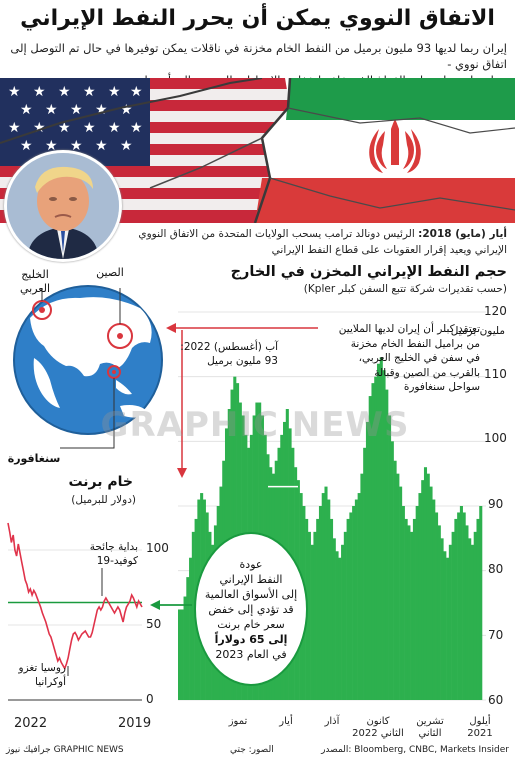 This screenshot has width=515, height=762. What do you see at coordinates (103, 500) in the screenshot?
I see `brent-chart-subtitle: (دولار للبرميل)` at bounding box center [103, 500].